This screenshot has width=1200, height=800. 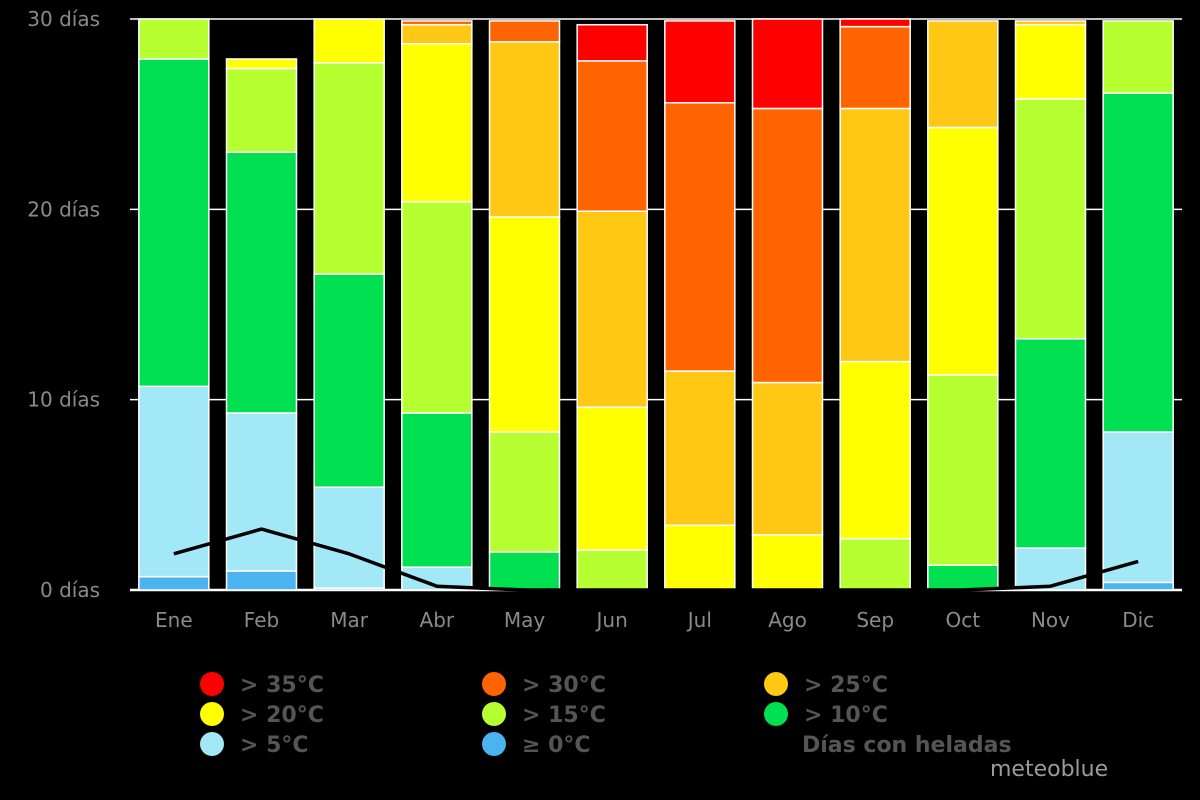 I want to click on frost-days-line, so click(x=656, y=559).